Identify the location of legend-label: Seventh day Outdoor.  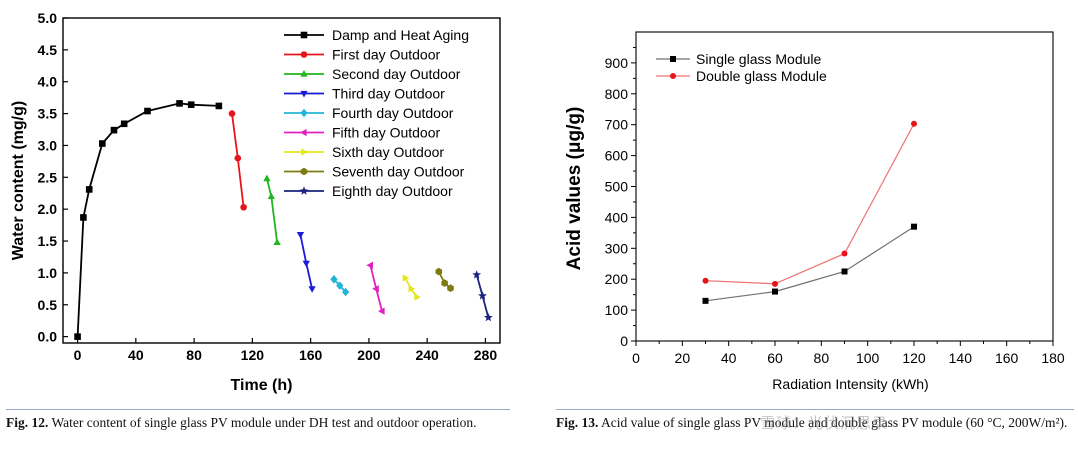
(398, 172).